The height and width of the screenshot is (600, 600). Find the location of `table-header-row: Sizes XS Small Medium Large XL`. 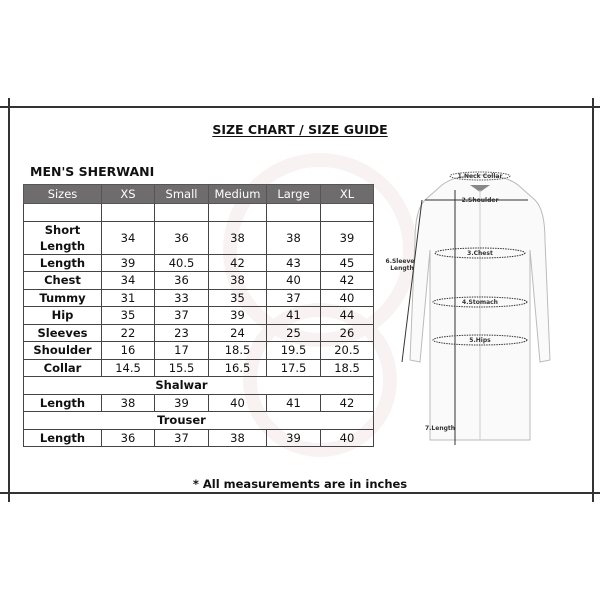

table-header-row: Sizes XS Small Medium Large XL is located at coordinates (198, 194).